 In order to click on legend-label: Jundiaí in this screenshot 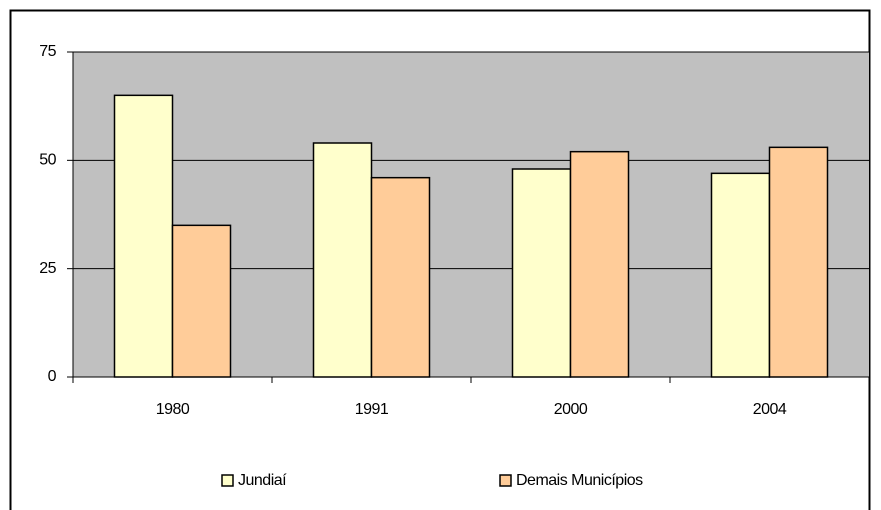, I will do `click(262, 480)`.